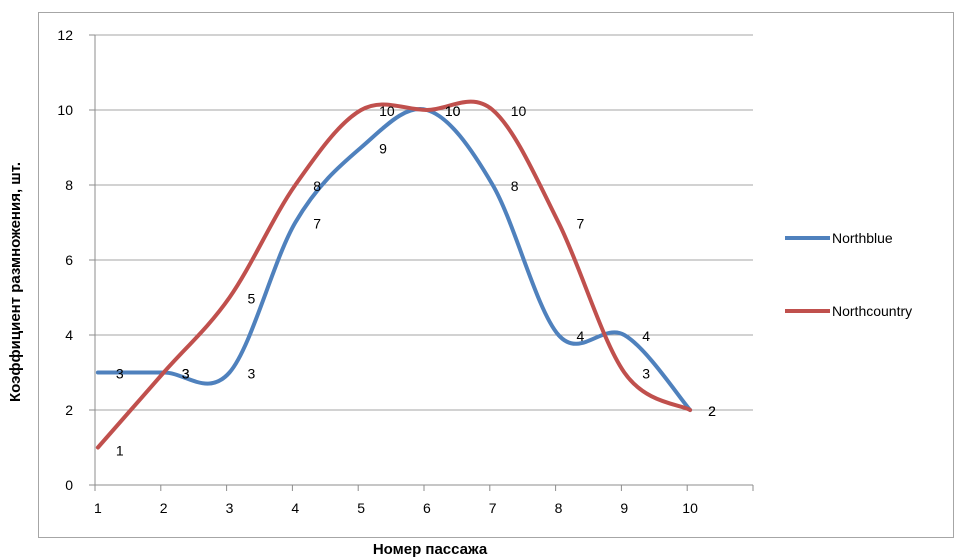  I want to click on data-label-northcountry: 7, so click(581, 224).